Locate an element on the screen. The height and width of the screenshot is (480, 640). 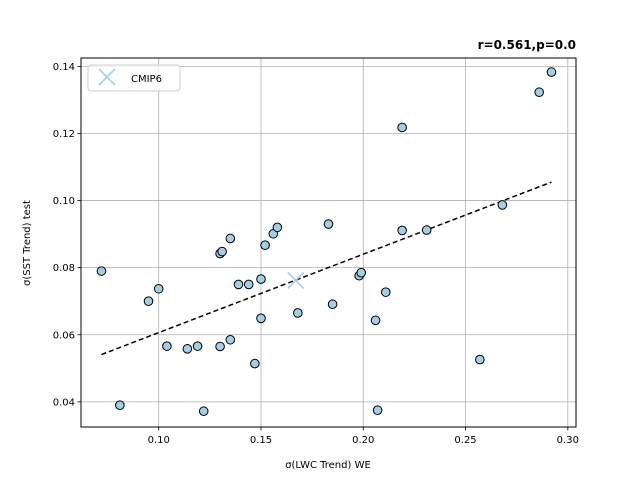
y-tick-label: 0.08 is located at coordinates (64, 268).